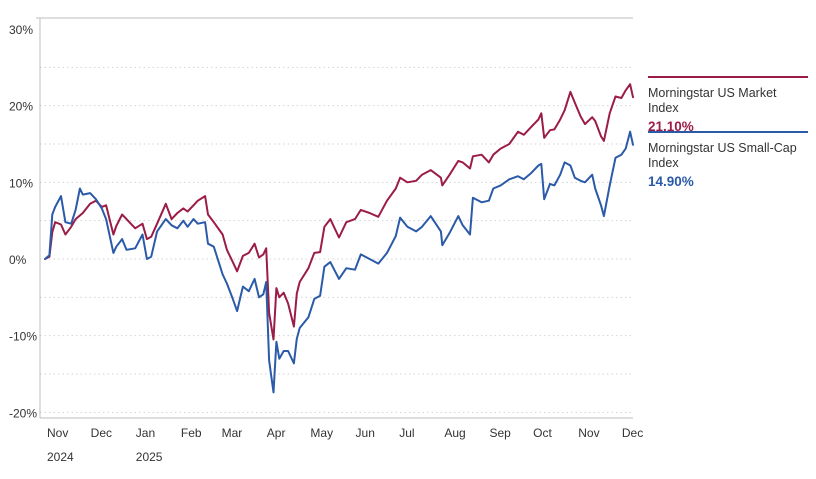  What do you see at coordinates (60, 457) in the screenshot?
I see `year-label: 2024` at bounding box center [60, 457].